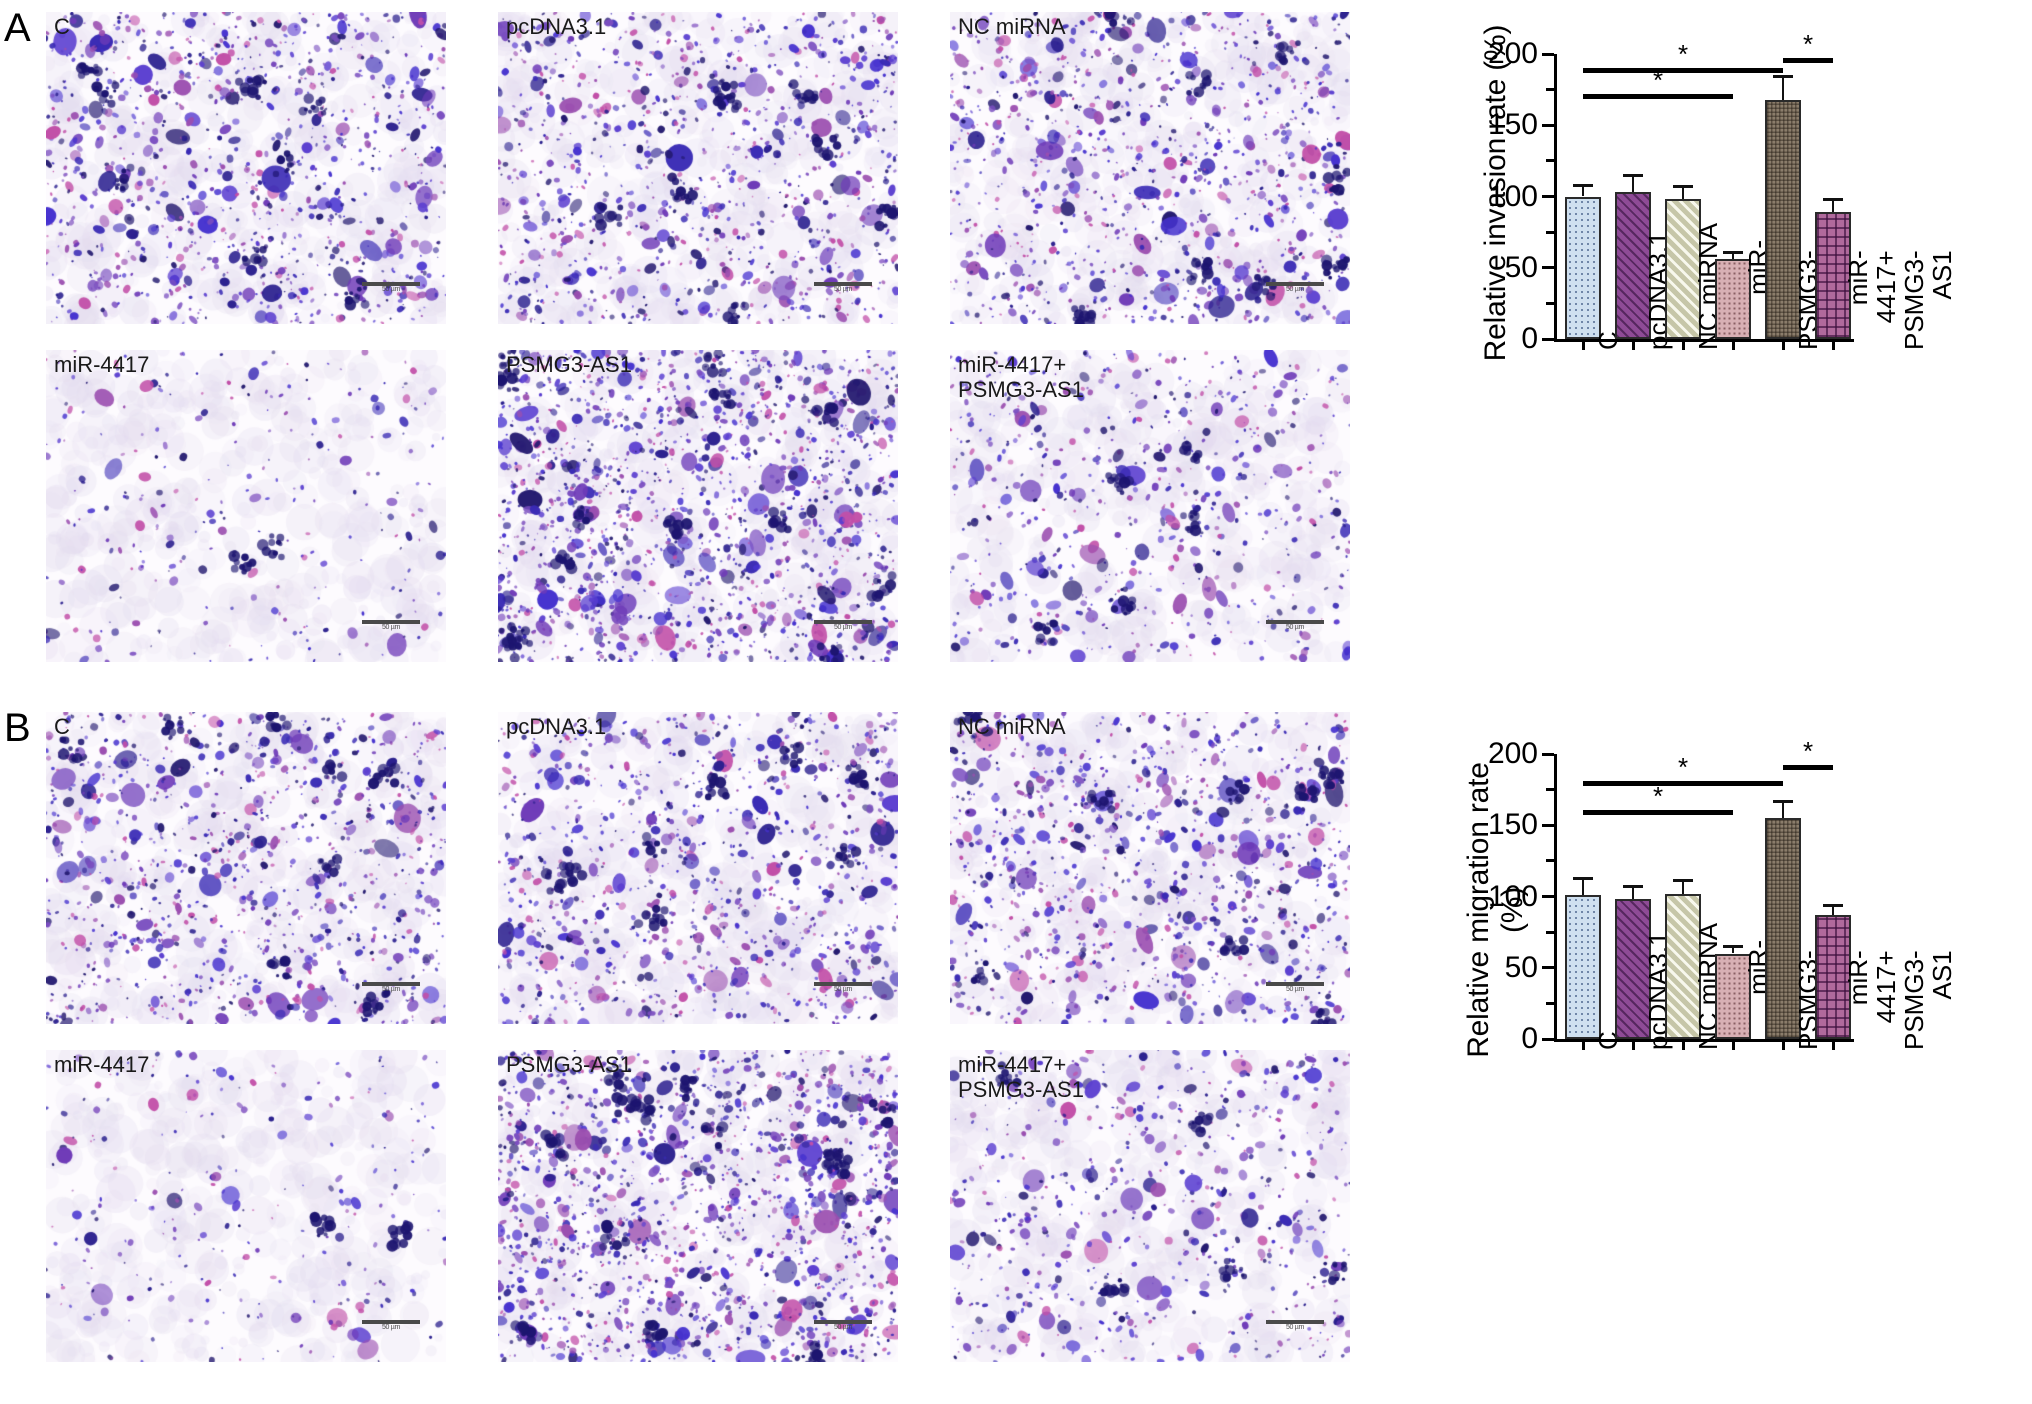 The image size is (2032, 1404). What do you see at coordinates (1012, 26) in the screenshot?
I see `micrograph-label: NC miRNA` at bounding box center [1012, 26].